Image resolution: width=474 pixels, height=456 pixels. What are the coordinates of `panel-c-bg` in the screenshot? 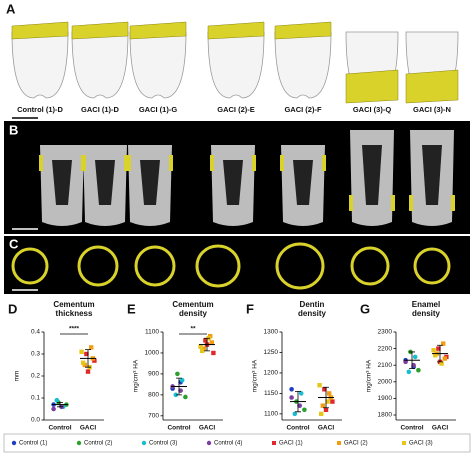 It's located at (237, 265).